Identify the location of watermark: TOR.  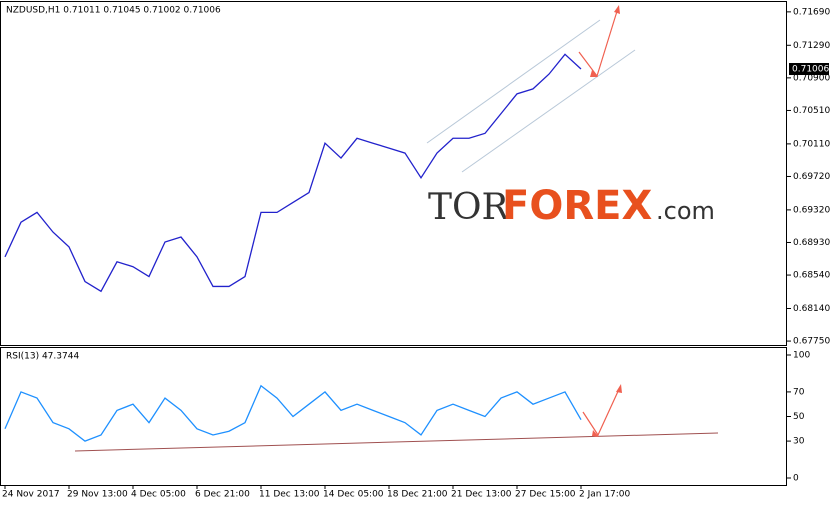
(469, 207).